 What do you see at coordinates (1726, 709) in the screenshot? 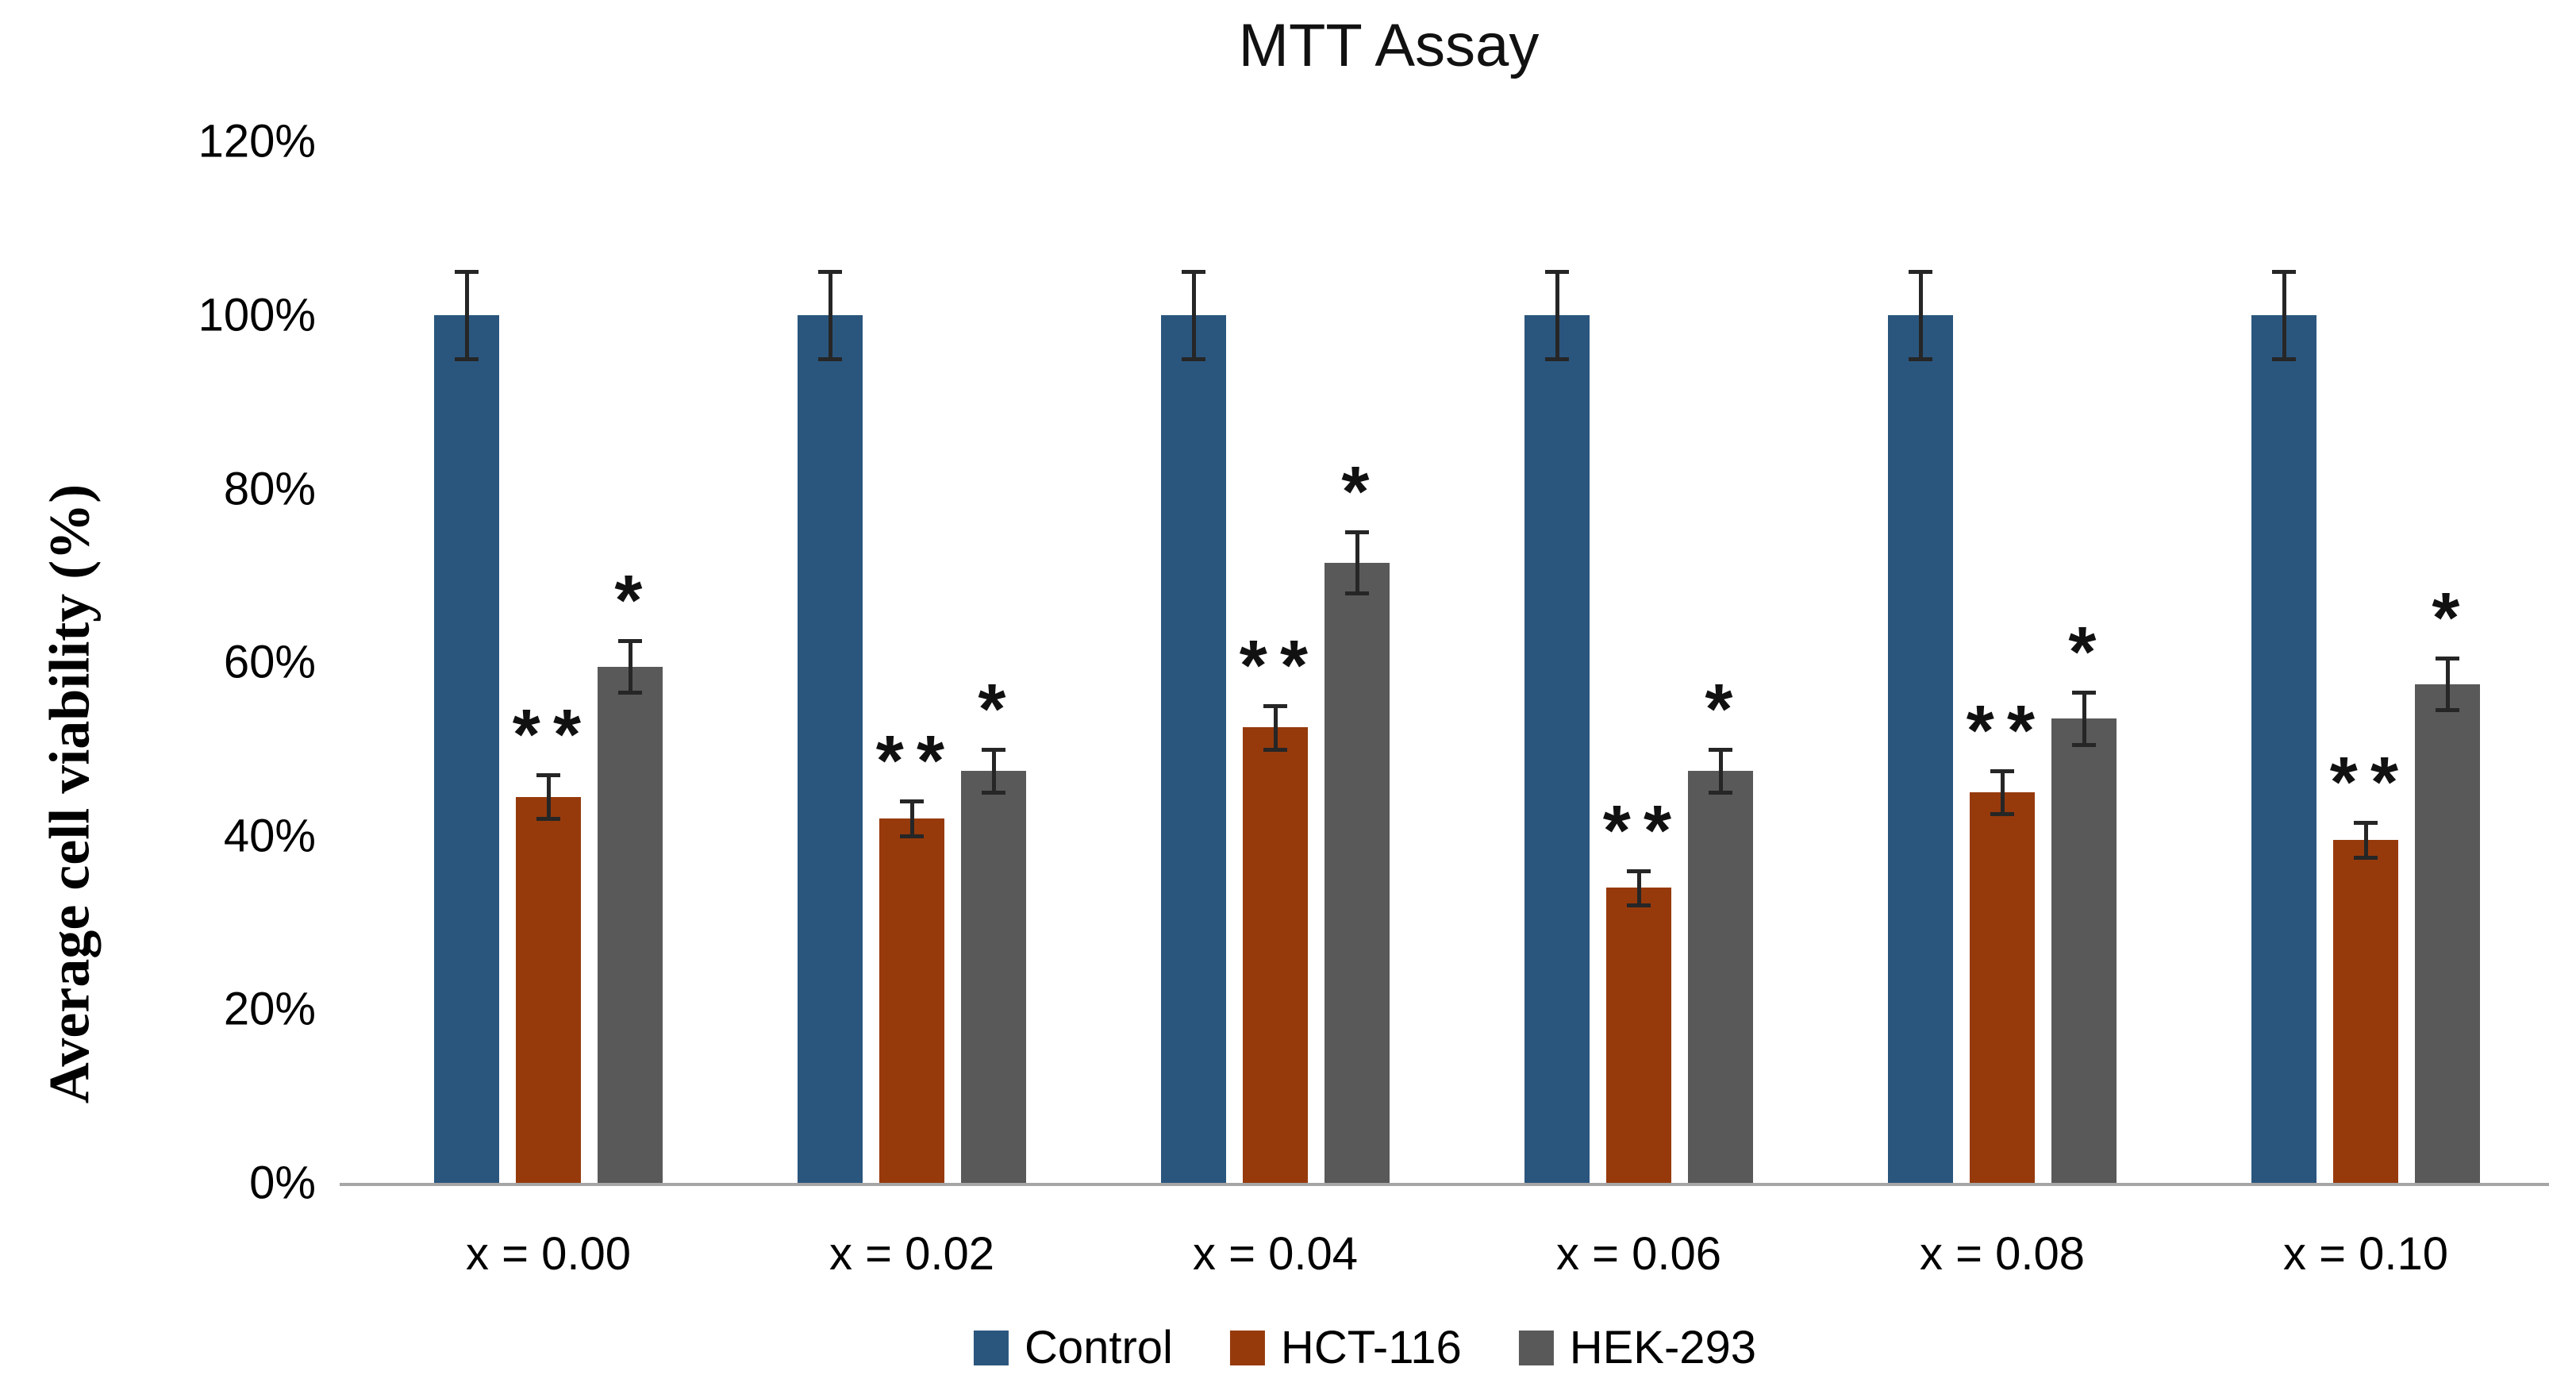
I see `significance-hek-293-3: *` at bounding box center [1726, 709].